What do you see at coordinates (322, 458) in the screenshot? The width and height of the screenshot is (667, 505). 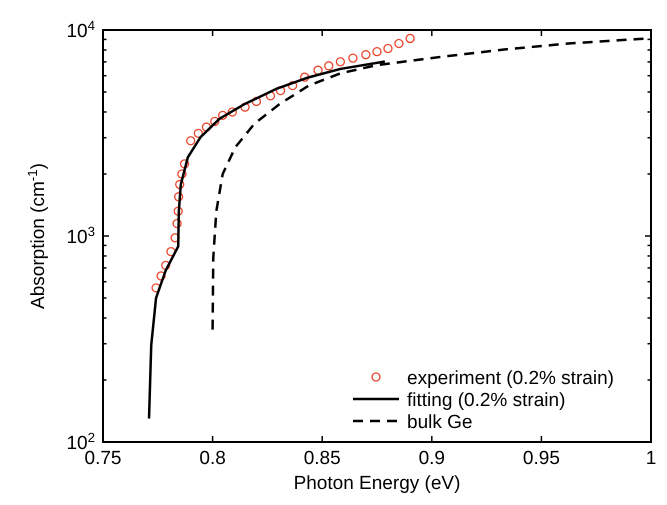 I see `x-tick-label: 0.85` at bounding box center [322, 458].